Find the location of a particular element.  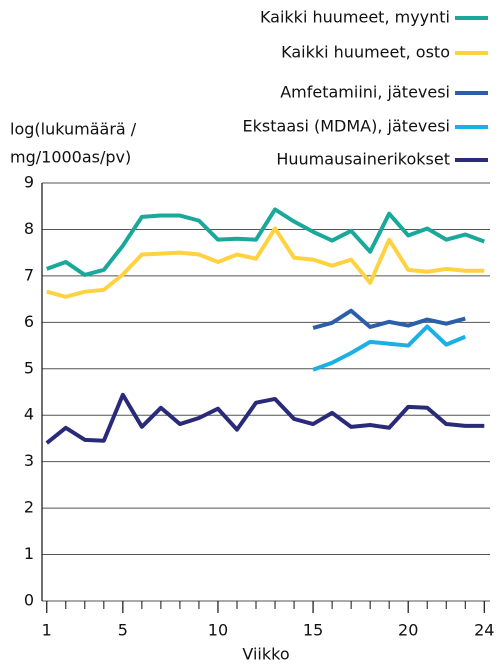

y-tick-label: 4 is located at coordinates (29, 414).